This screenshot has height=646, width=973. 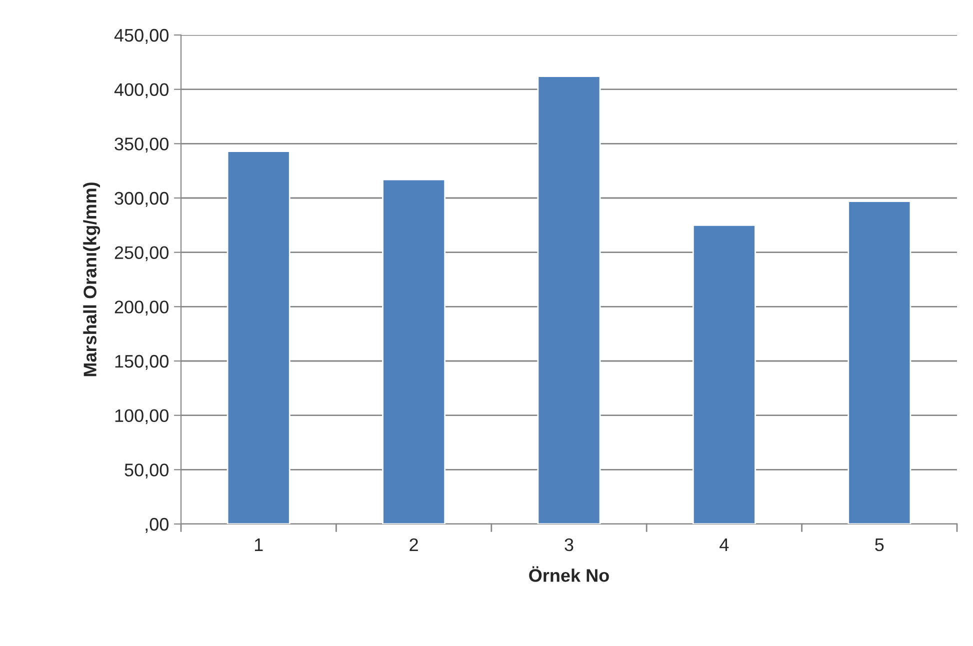 What do you see at coordinates (414, 544) in the screenshot?
I see `x-tick-label: 2` at bounding box center [414, 544].